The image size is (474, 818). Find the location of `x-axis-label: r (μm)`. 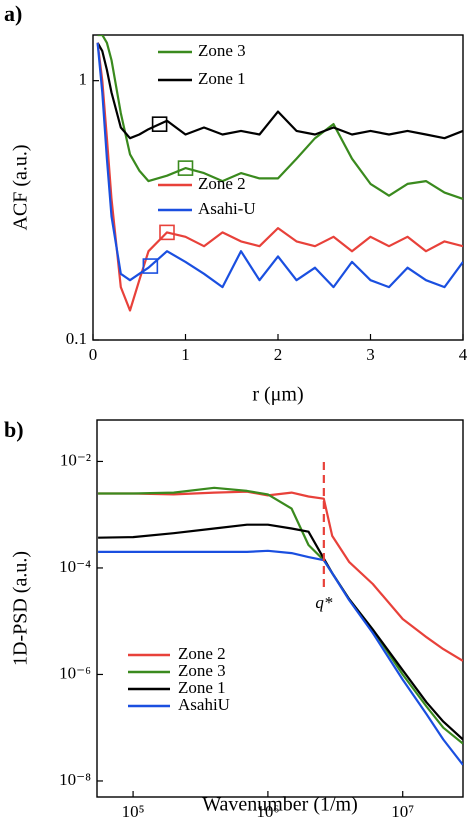

x-axis-label: r (μm) is located at coordinates (277, 395).